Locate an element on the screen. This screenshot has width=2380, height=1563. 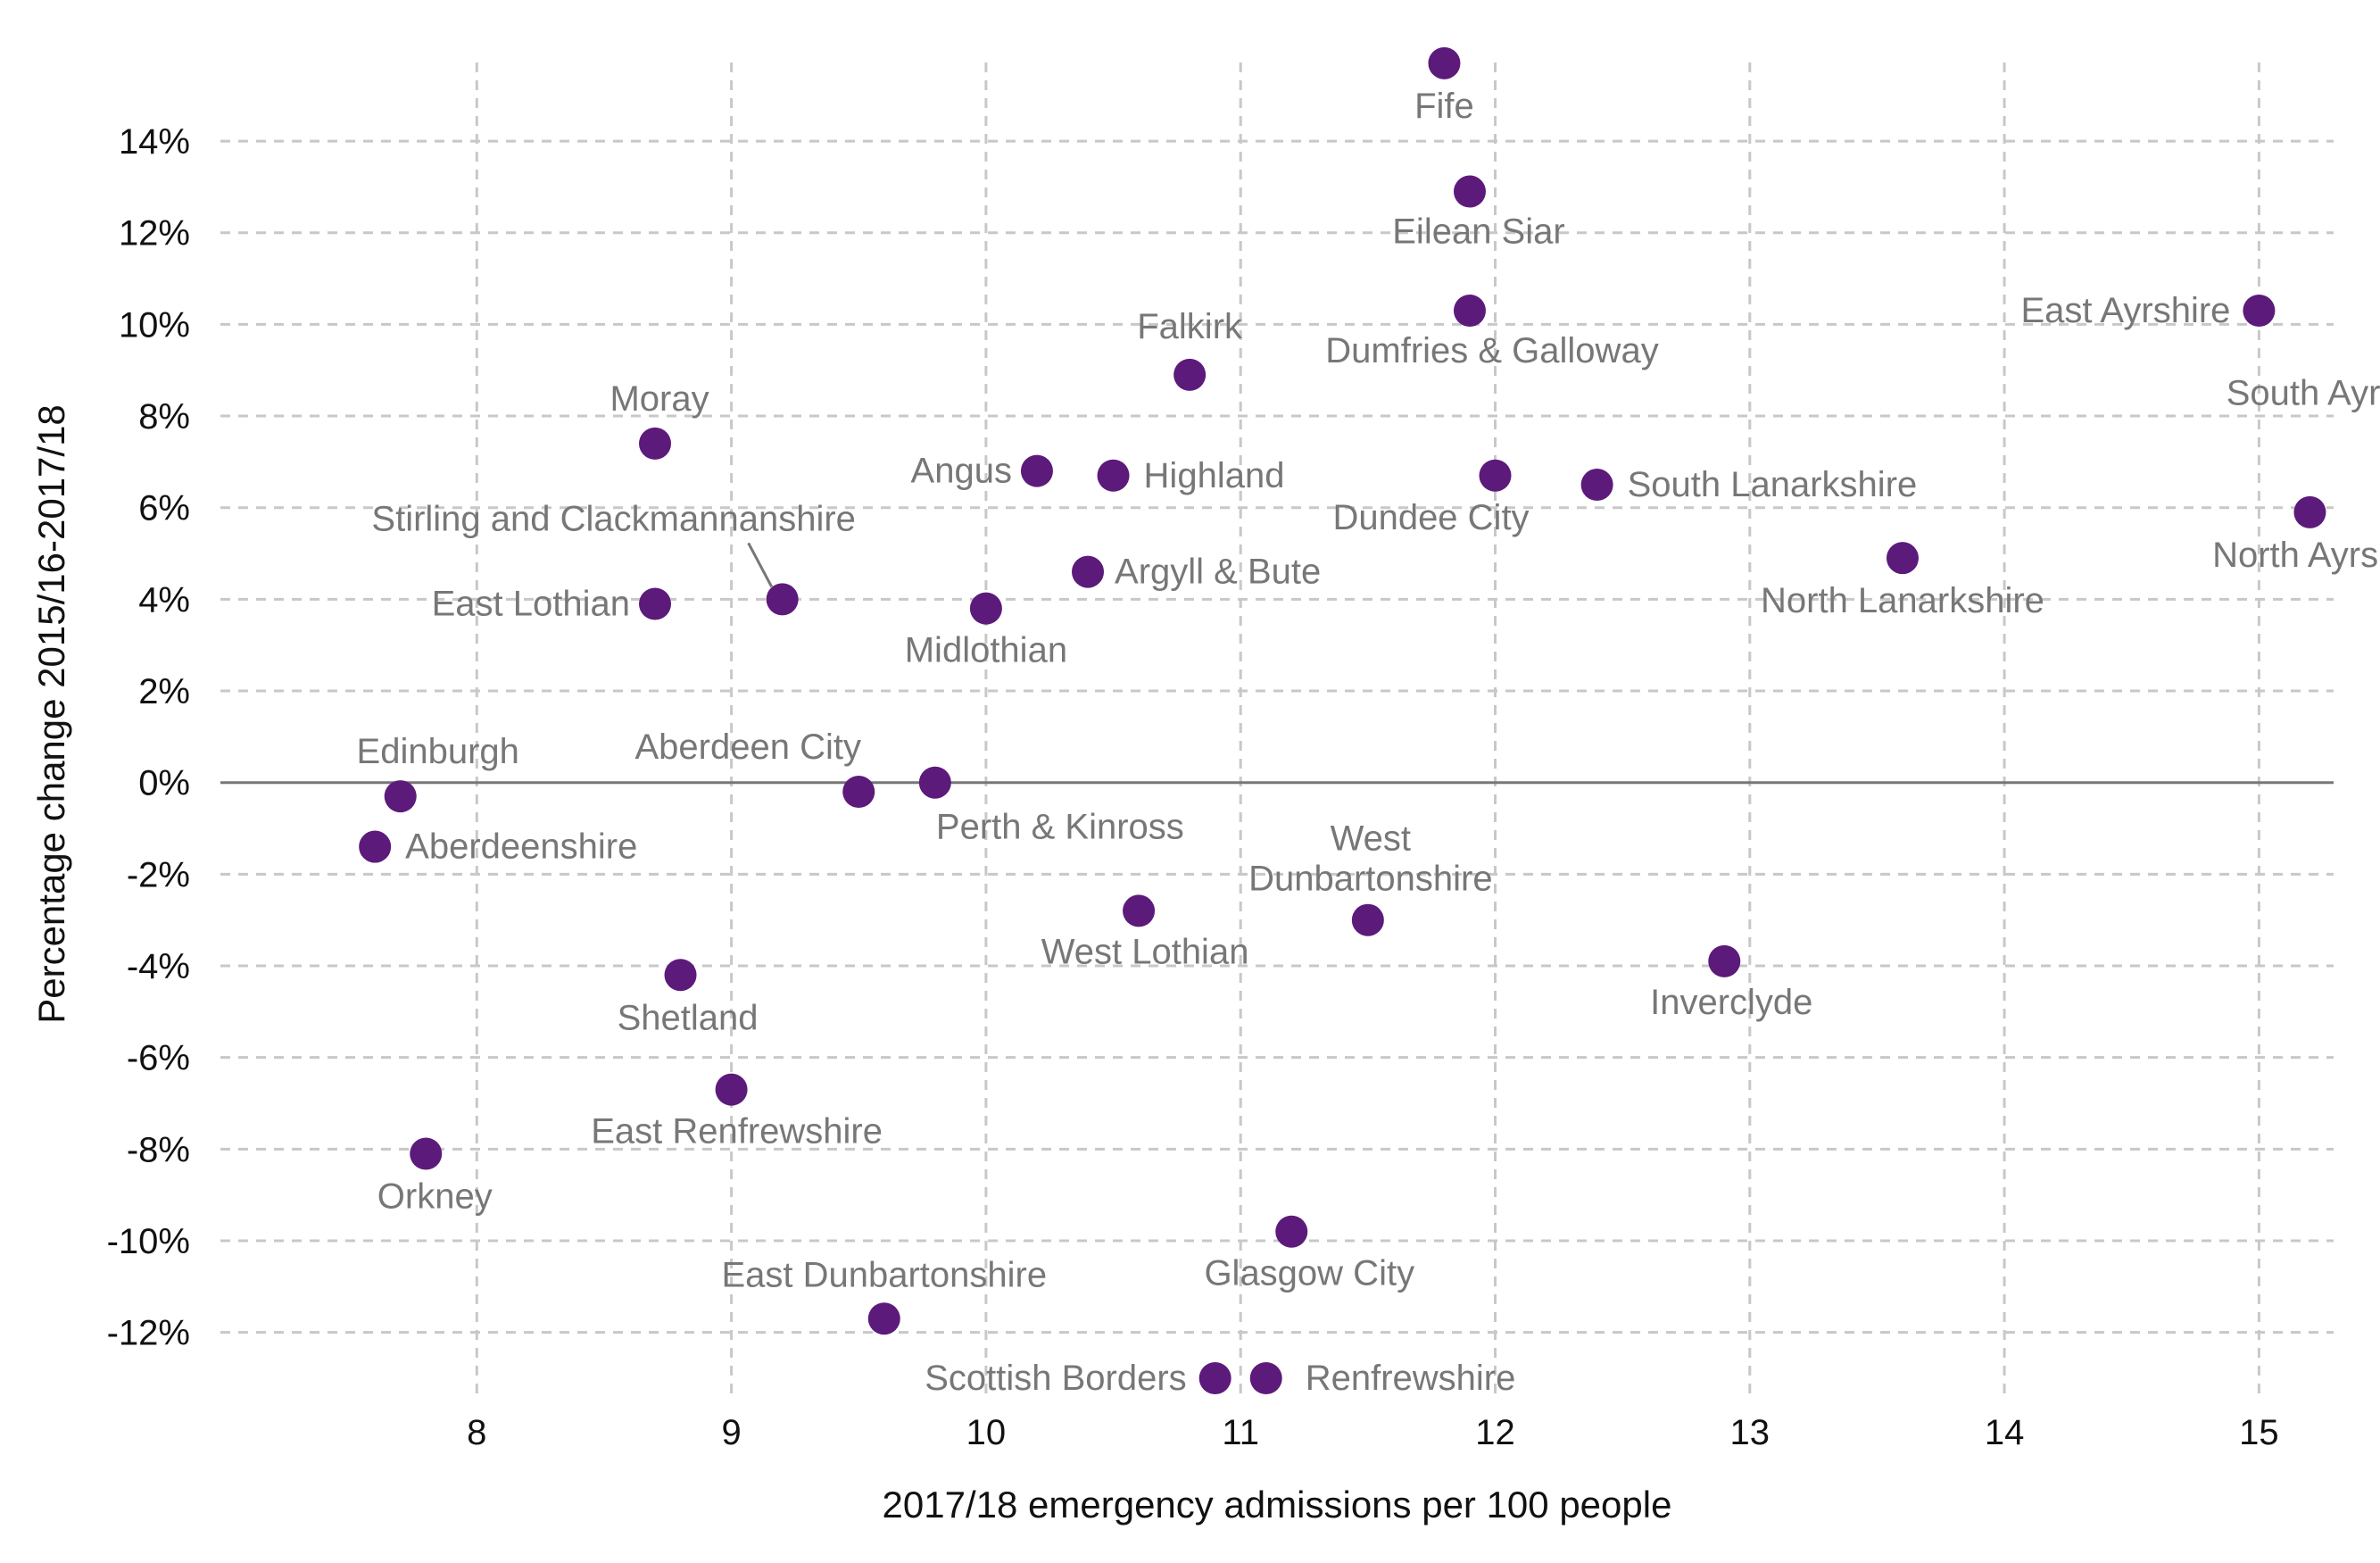
y-tick-label: 6% is located at coordinates (164, 508).